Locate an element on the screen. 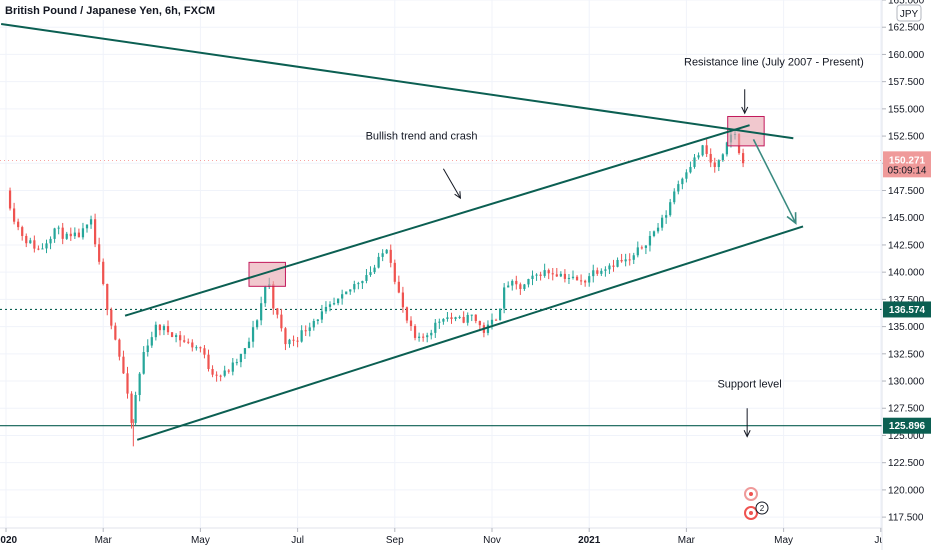  support-label: Support level is located at coordinates (749, 385).